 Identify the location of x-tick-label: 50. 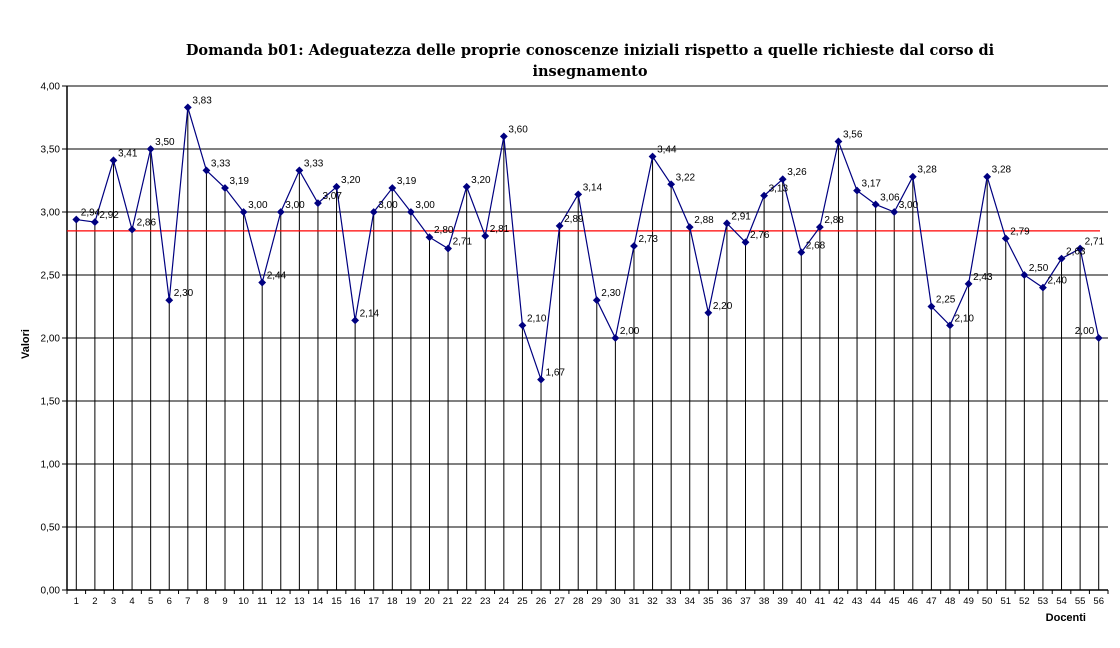
(987, 601).